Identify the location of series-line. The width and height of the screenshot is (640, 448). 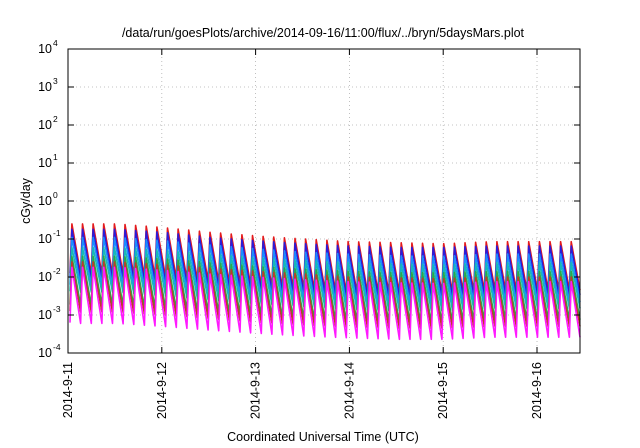
(325, 303).